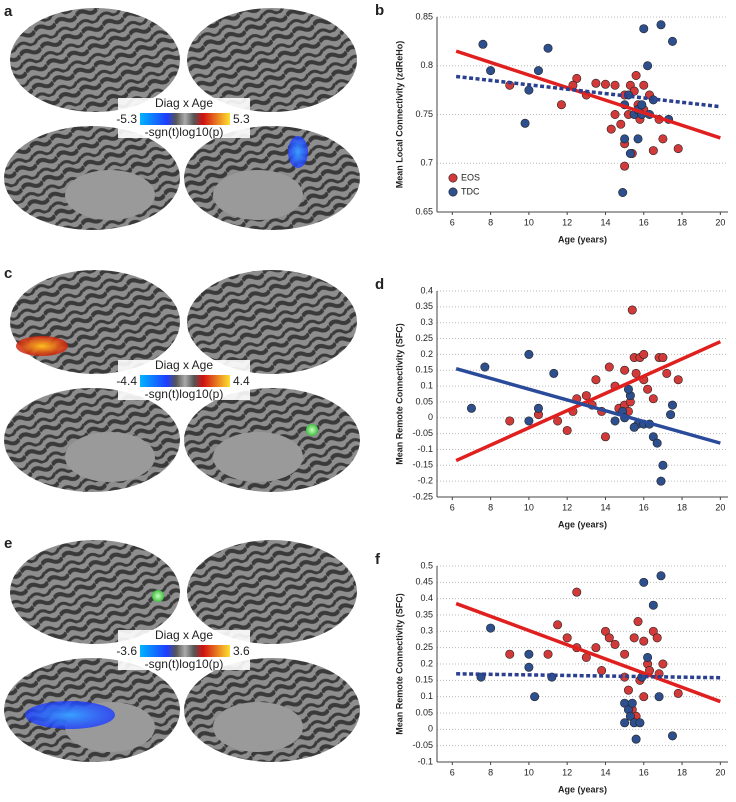  I want to click on colorbar-max: 3.6, so click(241, 651).